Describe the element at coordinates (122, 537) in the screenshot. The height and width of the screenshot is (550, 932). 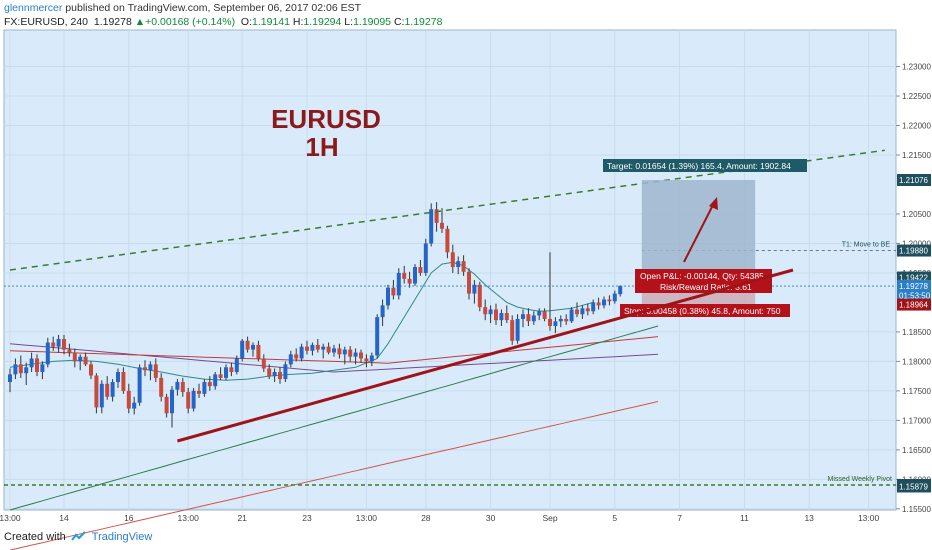
I see `tradingview-link: TradingView` at that location.